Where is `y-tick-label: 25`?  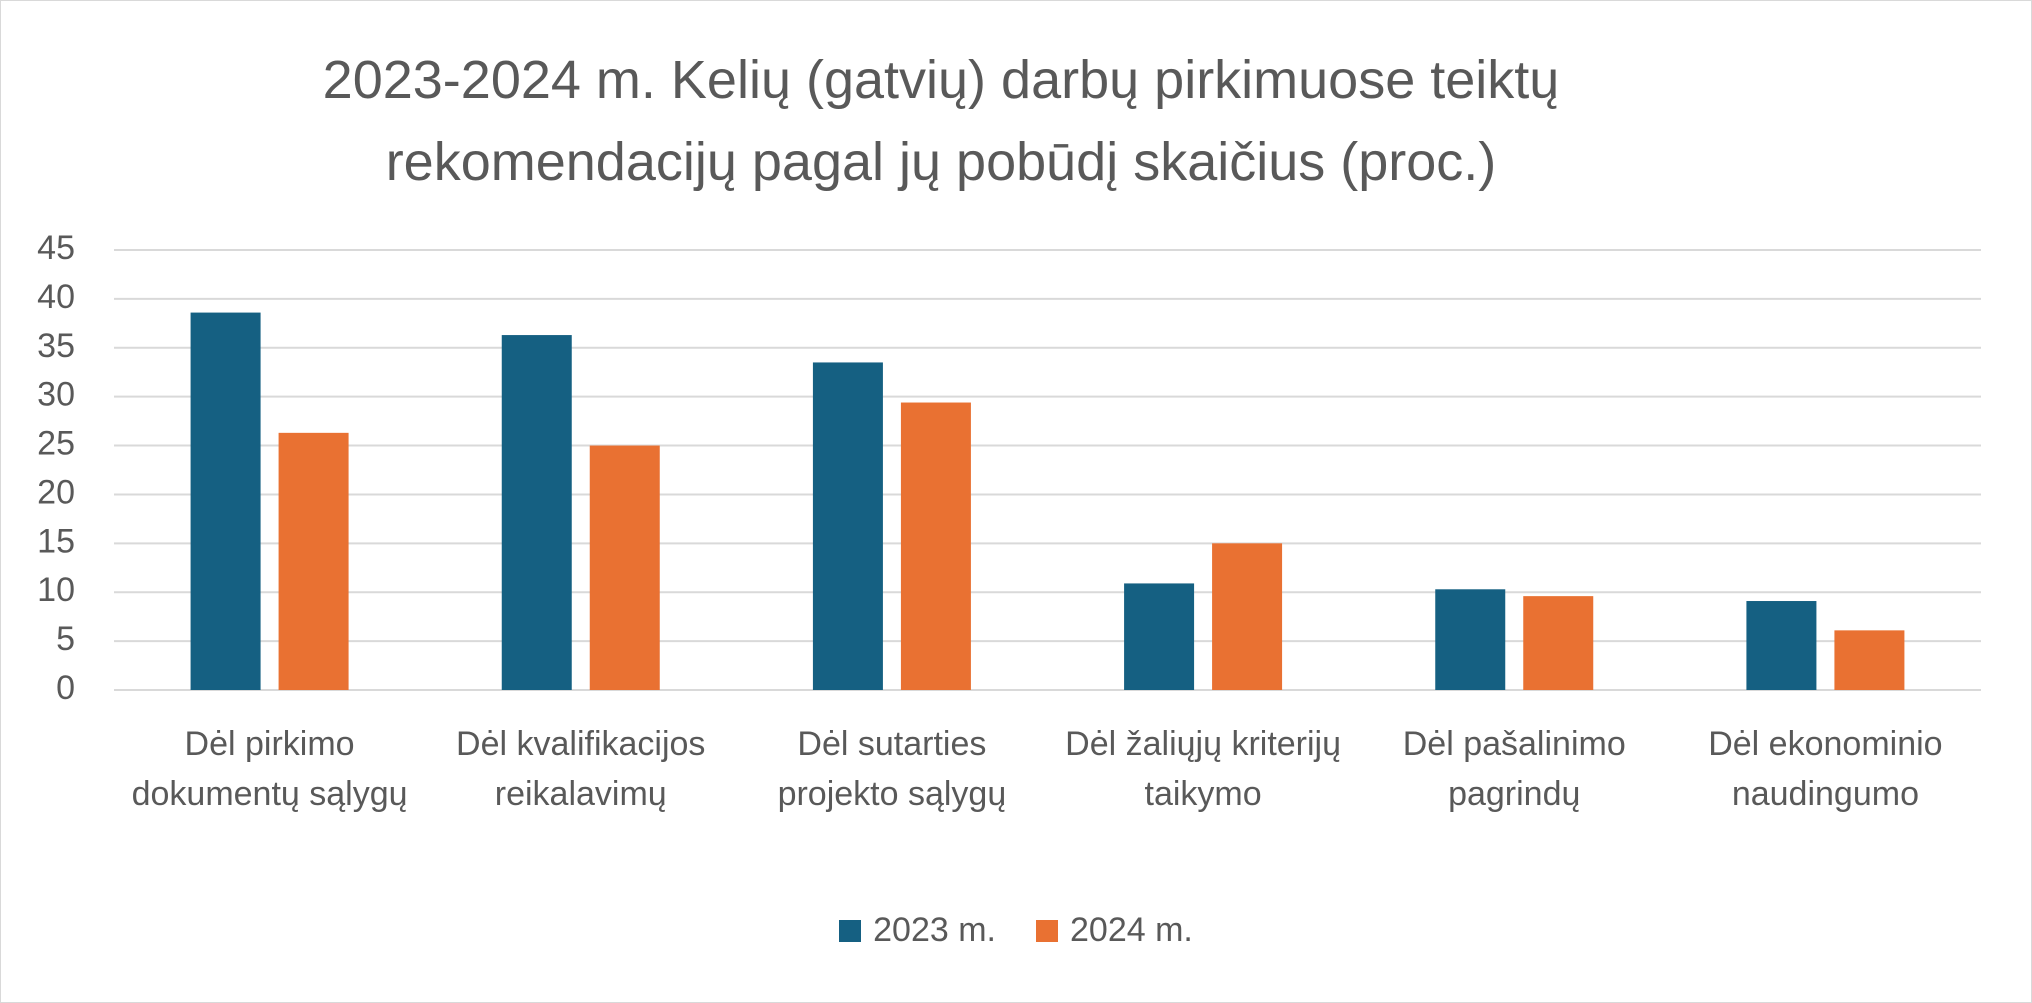 y-tick-label: 25 is located at coordinates (56, 444).